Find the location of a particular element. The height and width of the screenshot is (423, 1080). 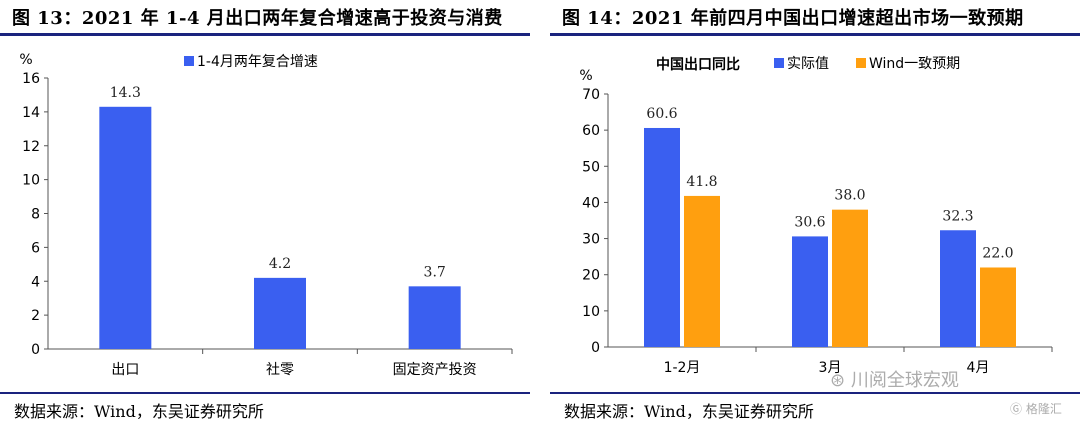

data-label: 32.3 is located at coordinates (957, 216).